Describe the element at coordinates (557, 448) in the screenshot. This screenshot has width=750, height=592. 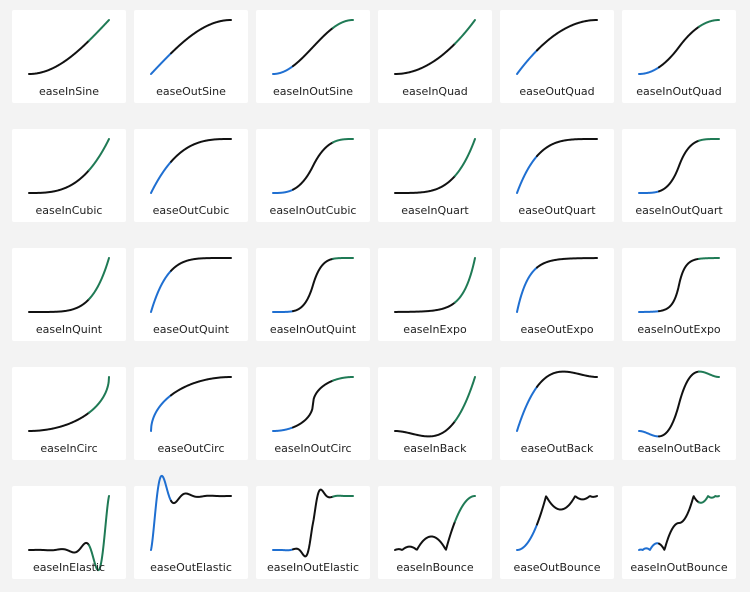
I see `card-label: easeOutBack` at that location.